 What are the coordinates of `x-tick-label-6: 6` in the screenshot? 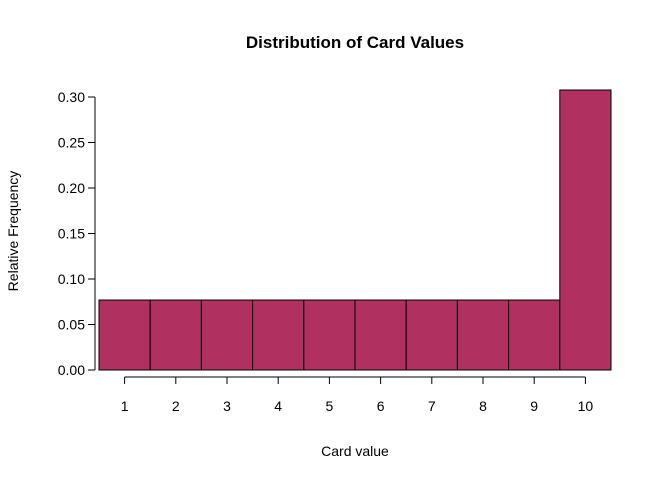 It's located at (381, 406).